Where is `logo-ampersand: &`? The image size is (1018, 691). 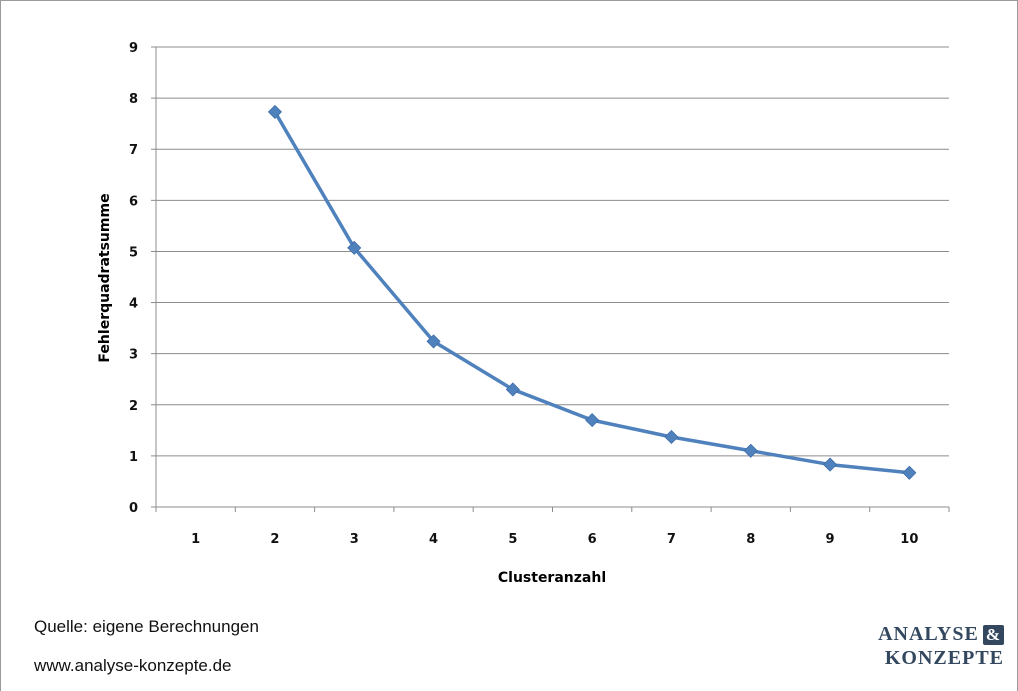
logo-ampersand: & is located at coordinates (993, 635).